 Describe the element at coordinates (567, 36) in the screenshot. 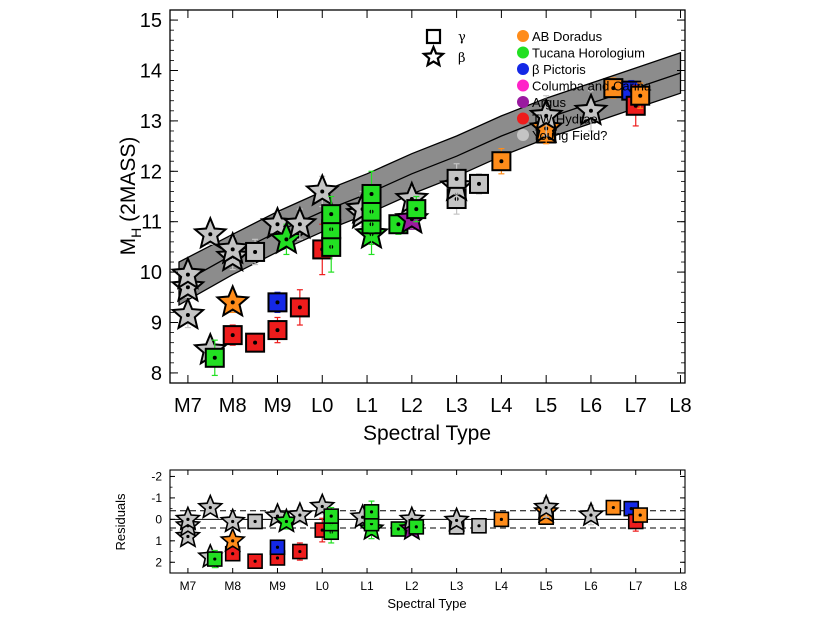

I see `legend-label: AB Doradus` at that location.